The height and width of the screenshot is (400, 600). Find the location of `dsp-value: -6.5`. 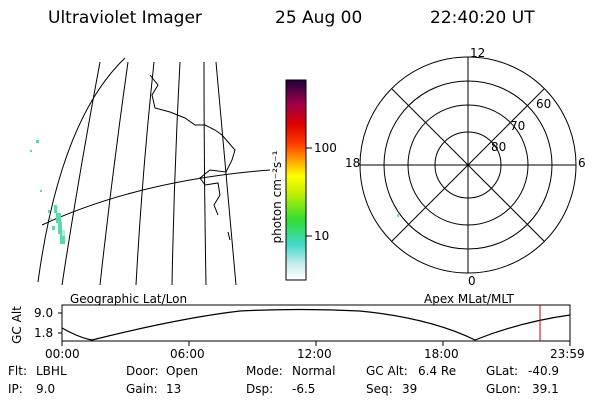

dsp-value: -6.5 is located at coordinates (304, 389).